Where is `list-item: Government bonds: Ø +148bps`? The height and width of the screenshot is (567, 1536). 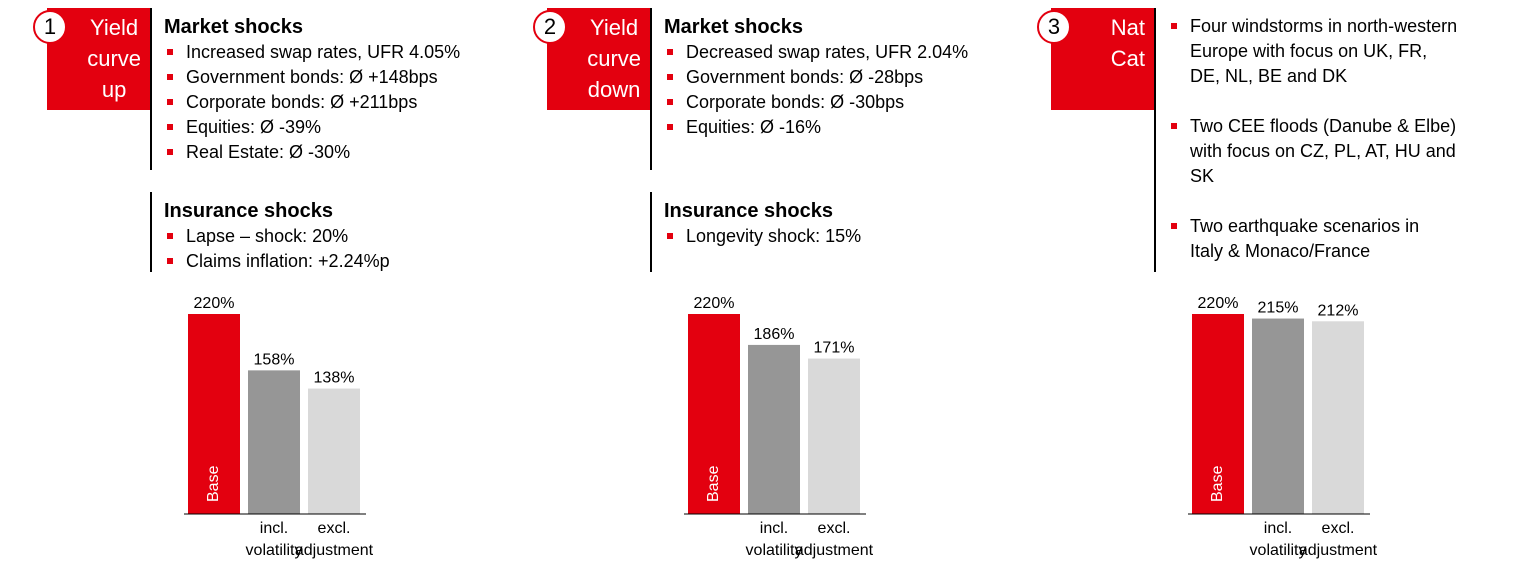 list-item: Government bonds: Ø +148bps is located at coordinates (312, 77).